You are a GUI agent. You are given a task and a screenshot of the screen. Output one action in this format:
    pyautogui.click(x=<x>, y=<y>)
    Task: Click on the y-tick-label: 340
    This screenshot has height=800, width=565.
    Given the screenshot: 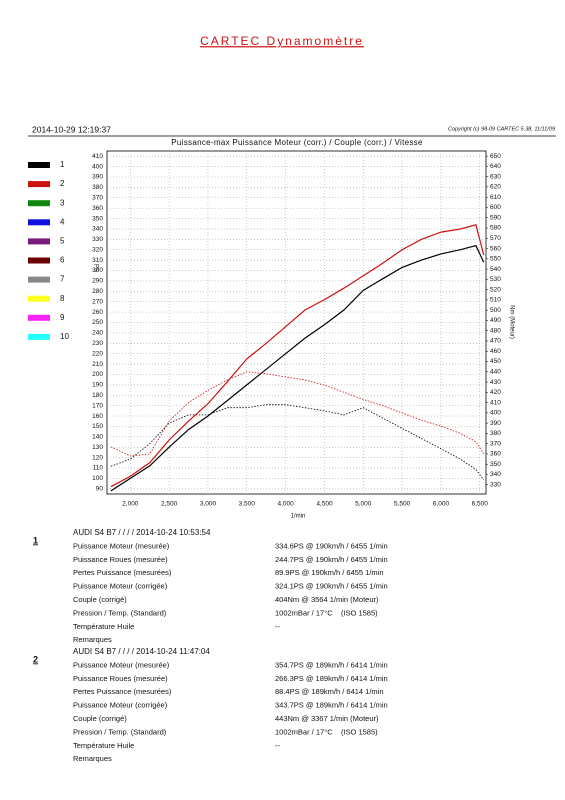 What is the action you would take?
    pyautogui.click(x=97, y=229)
    